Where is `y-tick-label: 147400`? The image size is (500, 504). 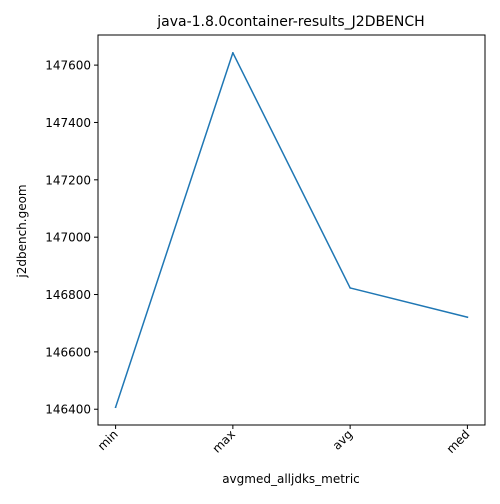
y-tick-label: 147400 is located at coordinates (68, 123).